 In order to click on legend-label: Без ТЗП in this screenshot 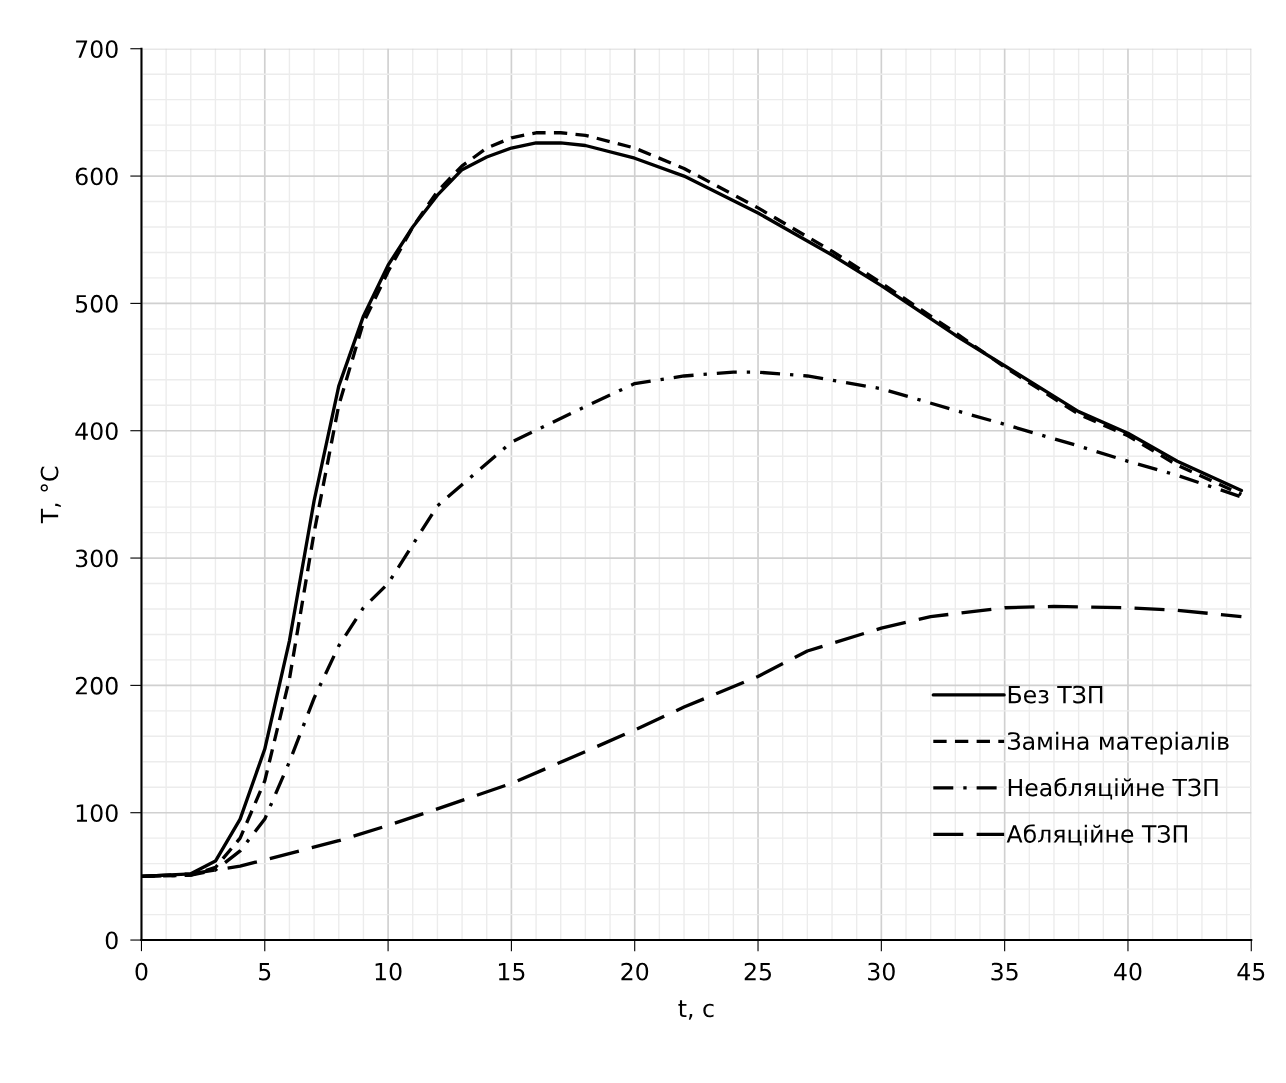, I will do `click(1055, 694)`.